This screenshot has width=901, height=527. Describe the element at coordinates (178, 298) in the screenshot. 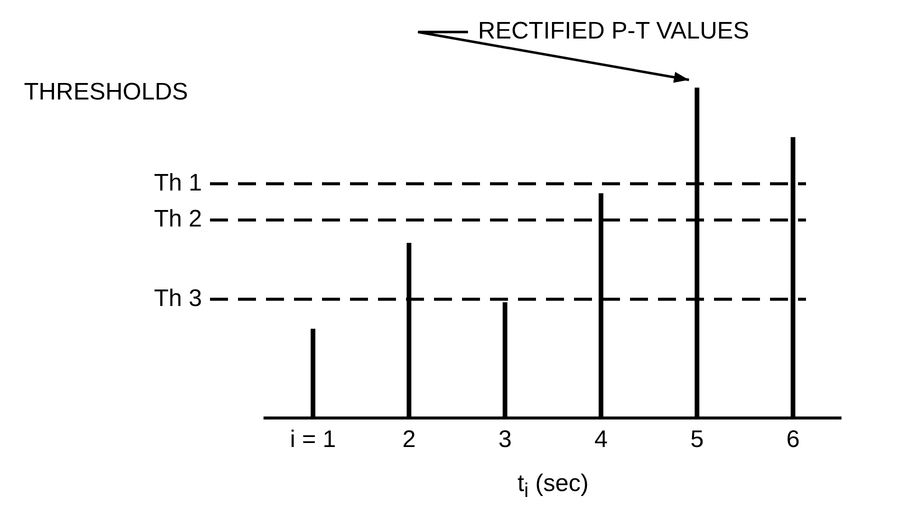

I see `ref-line-label: Th 3` at that location.